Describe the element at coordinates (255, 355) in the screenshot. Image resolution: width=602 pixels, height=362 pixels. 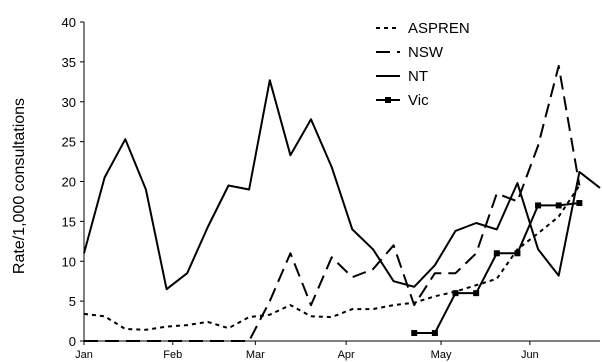
I see `x-tick-label: Mar` at that location.